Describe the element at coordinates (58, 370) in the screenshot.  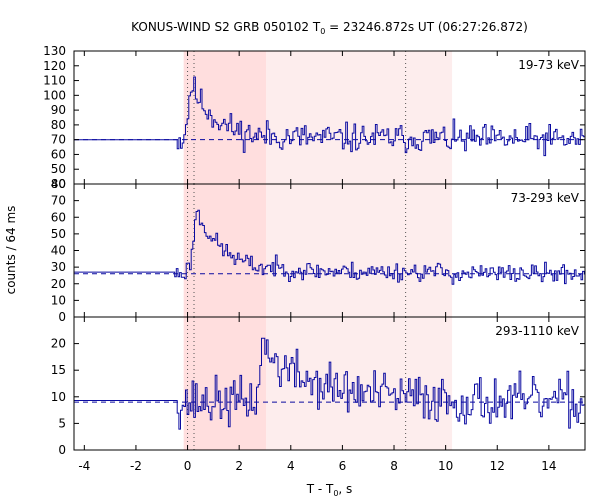
I see `y-tick-label: 15` at that location.